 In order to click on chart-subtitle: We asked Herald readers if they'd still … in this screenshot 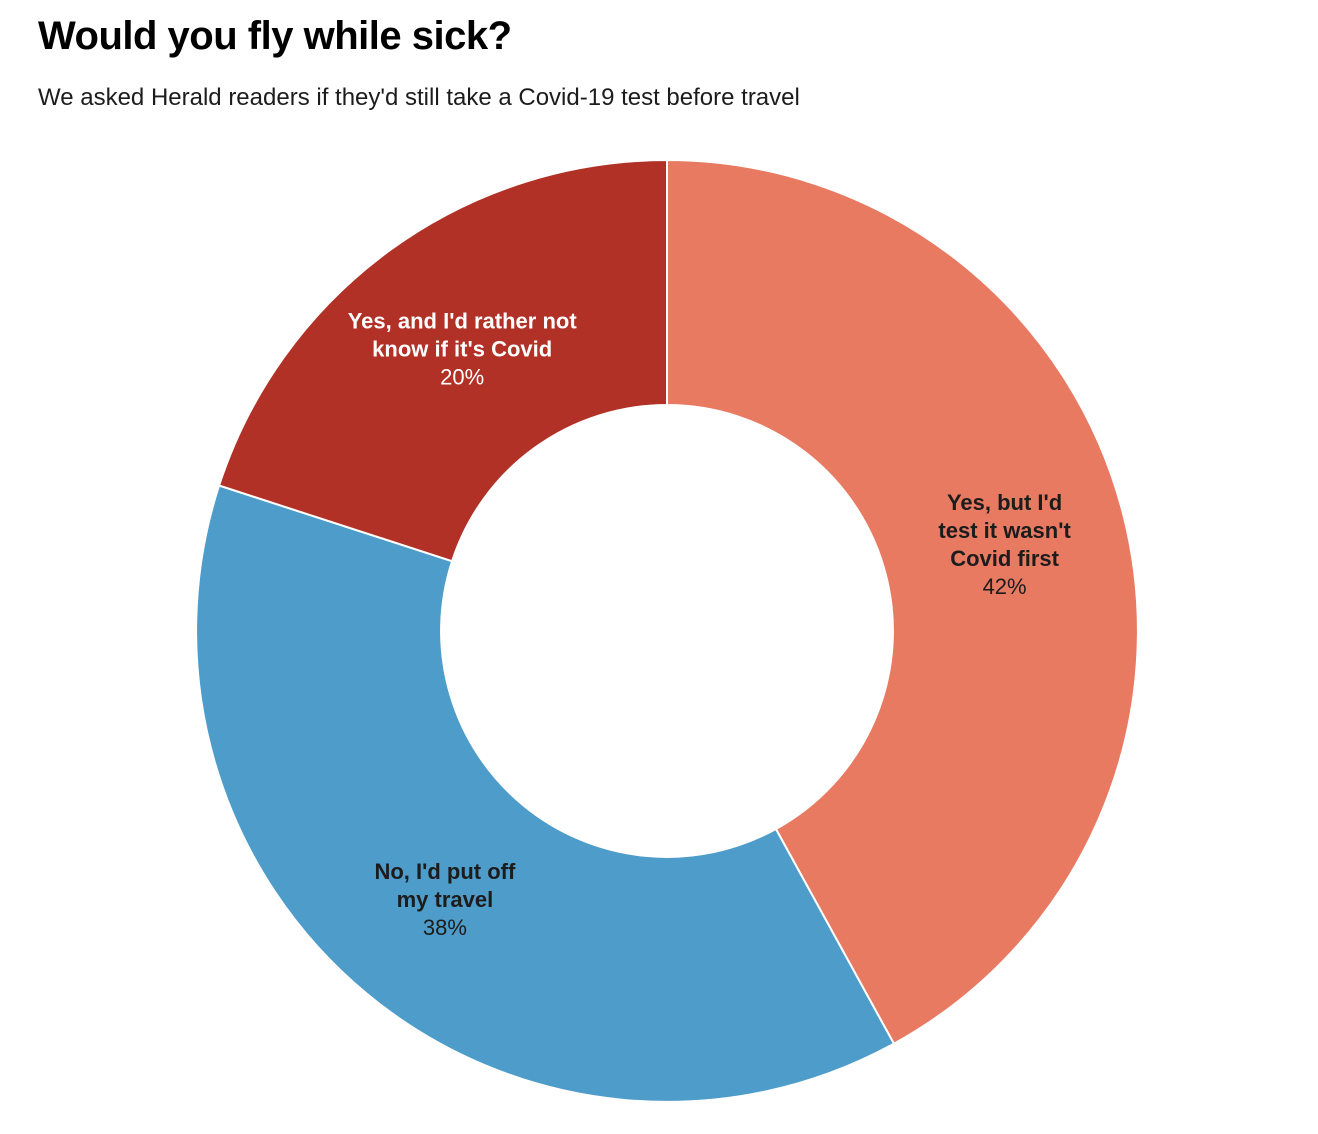, I will do `click(419, 97)`.